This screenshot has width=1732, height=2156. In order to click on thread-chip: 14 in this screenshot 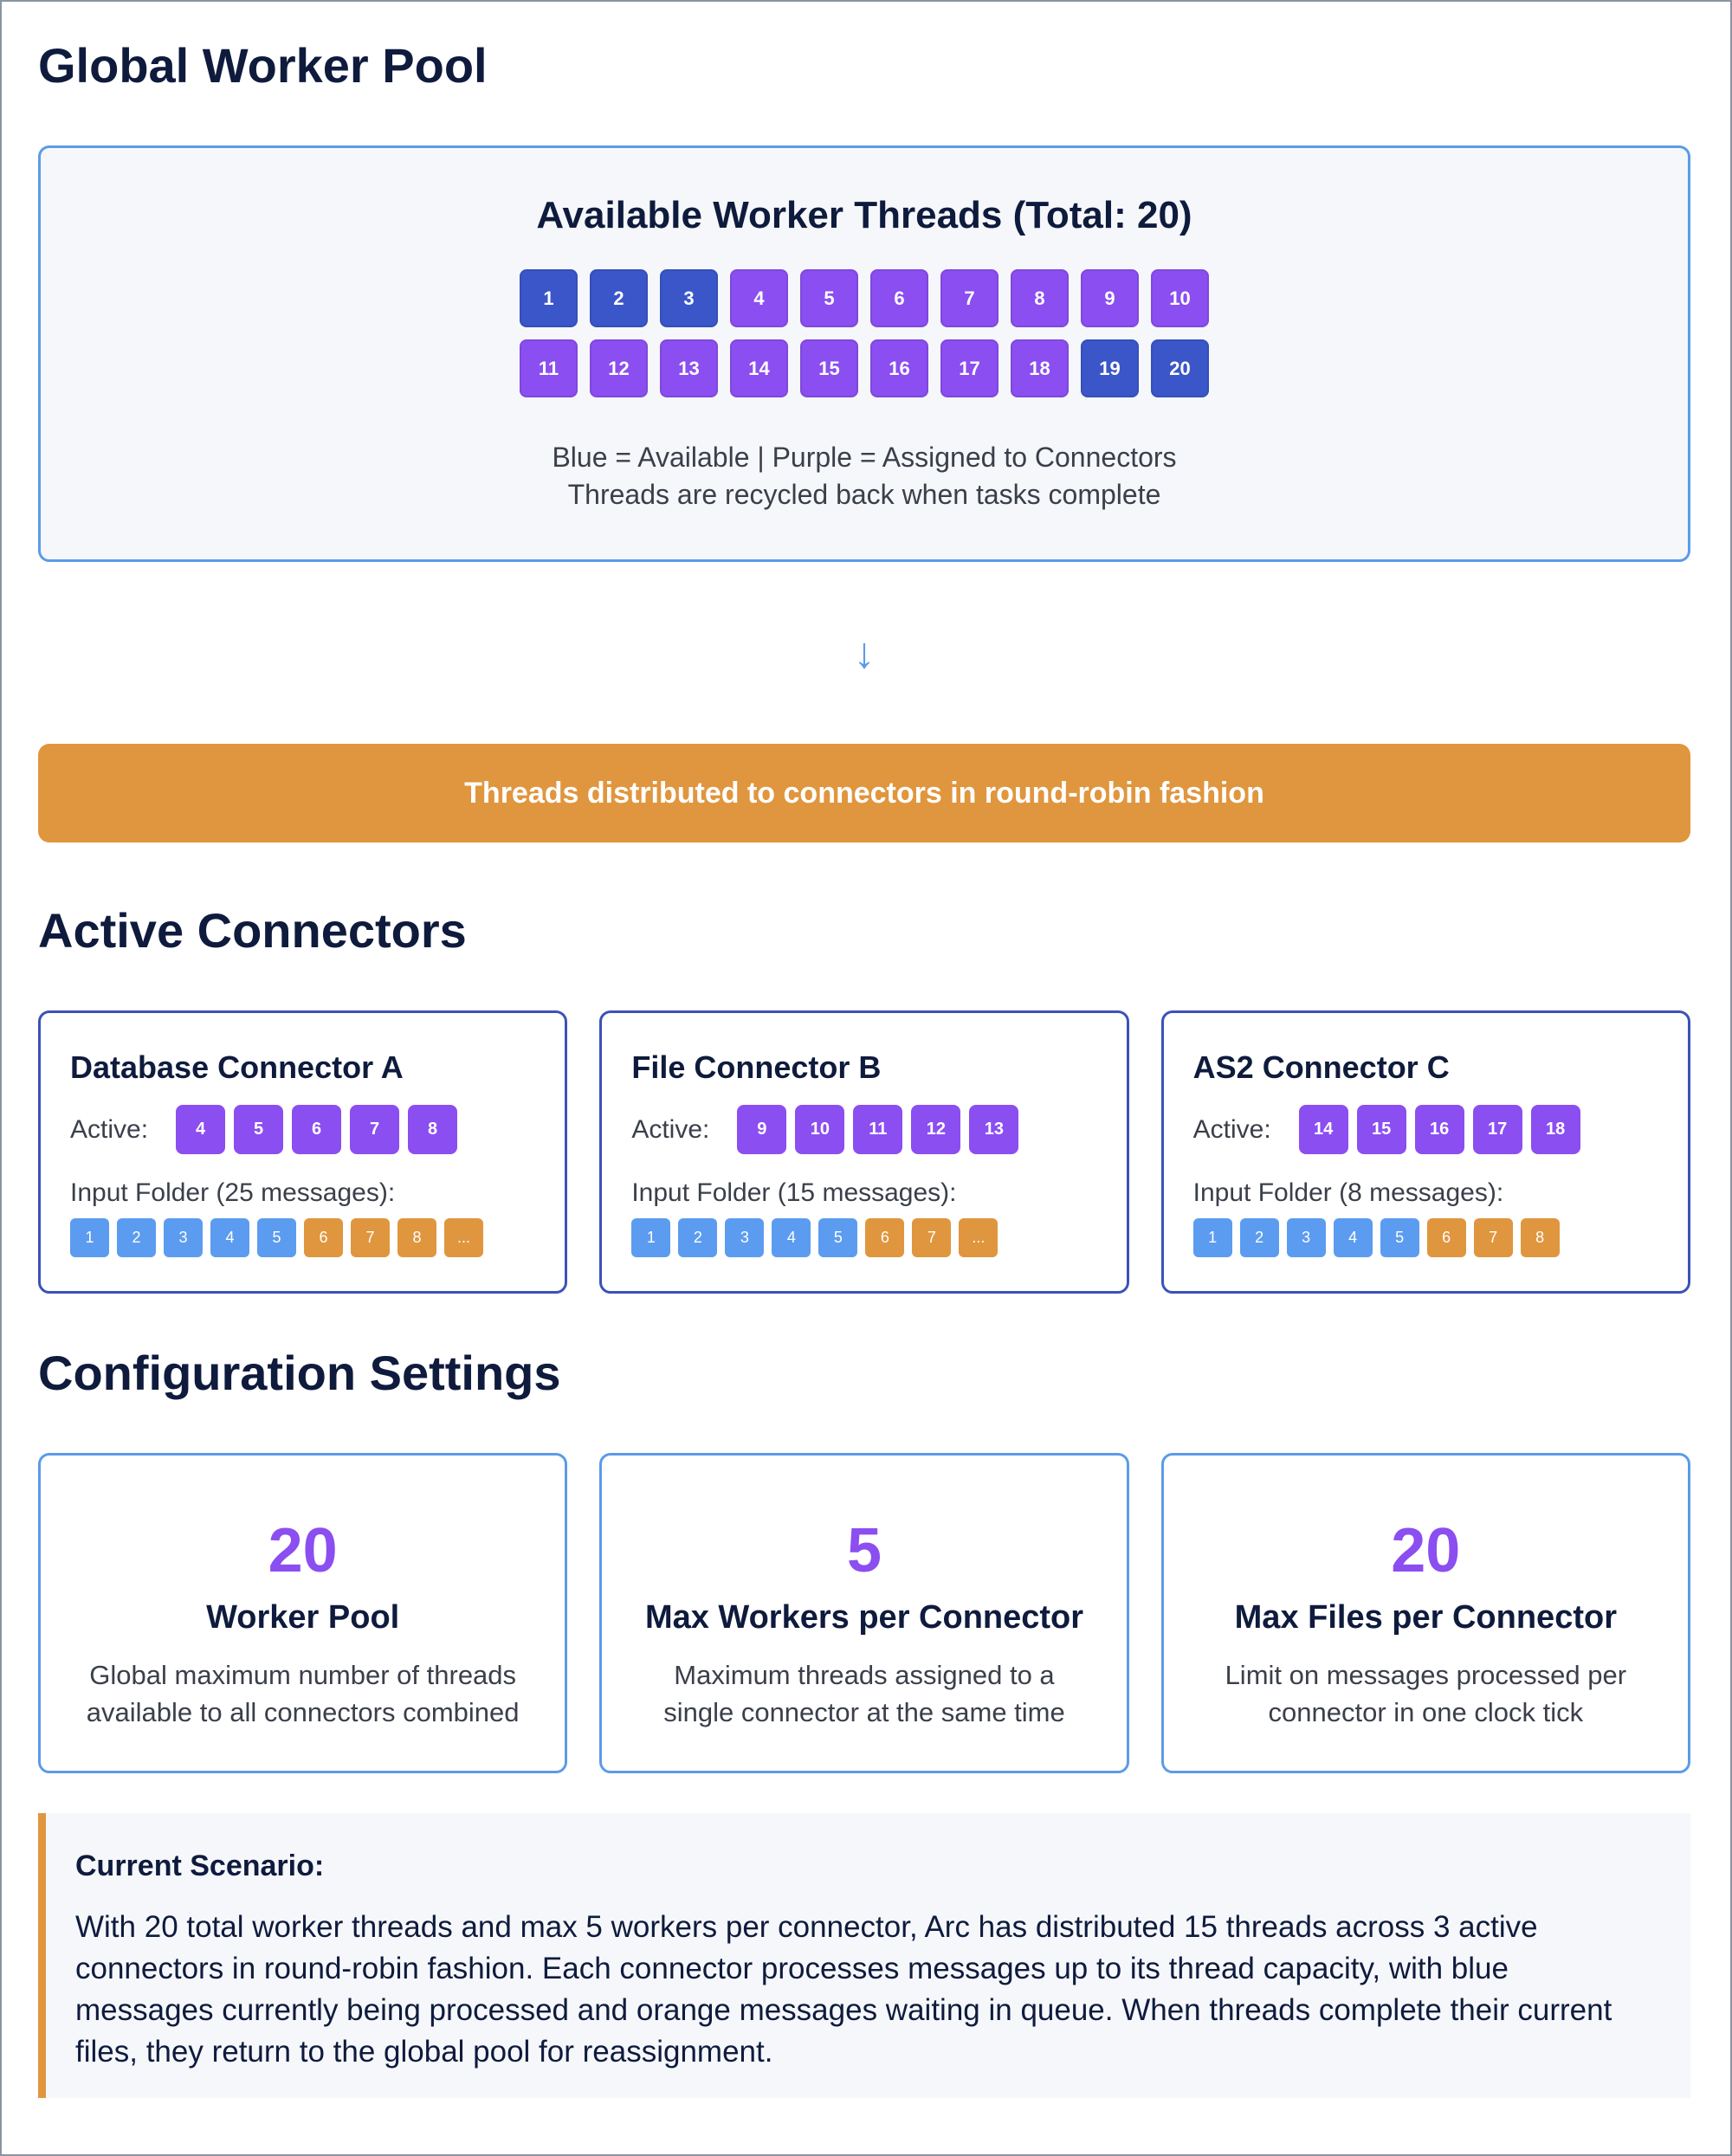, I will do `click(759, 368)`.